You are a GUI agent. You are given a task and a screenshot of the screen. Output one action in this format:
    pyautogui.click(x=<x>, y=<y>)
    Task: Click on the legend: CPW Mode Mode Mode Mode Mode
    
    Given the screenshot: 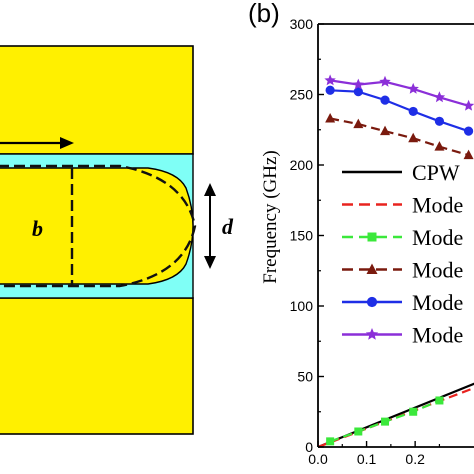 What is the action you would take?
    pyautogui.click(x=402, y=254)
    